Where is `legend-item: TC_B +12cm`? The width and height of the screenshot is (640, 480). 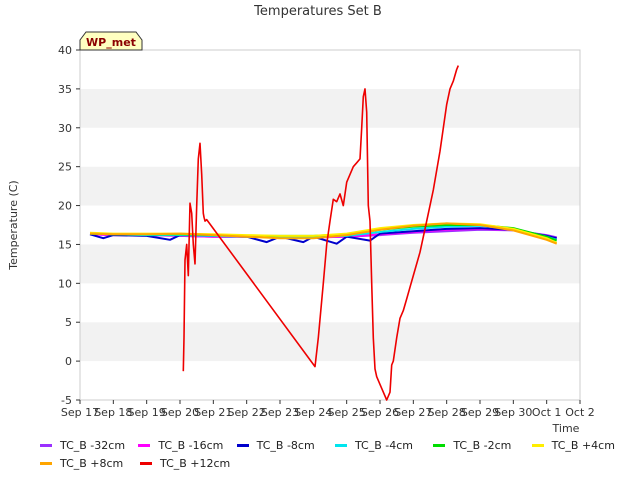
legend-item: TC_B +12cm is located at coordinates (190, 463).